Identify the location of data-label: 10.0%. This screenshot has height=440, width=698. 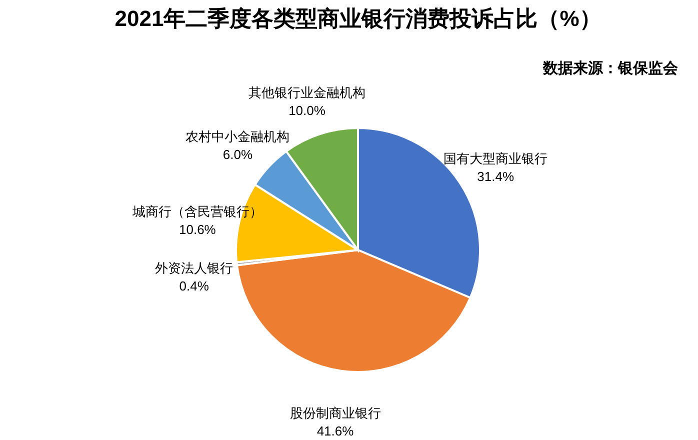
(307, 110).